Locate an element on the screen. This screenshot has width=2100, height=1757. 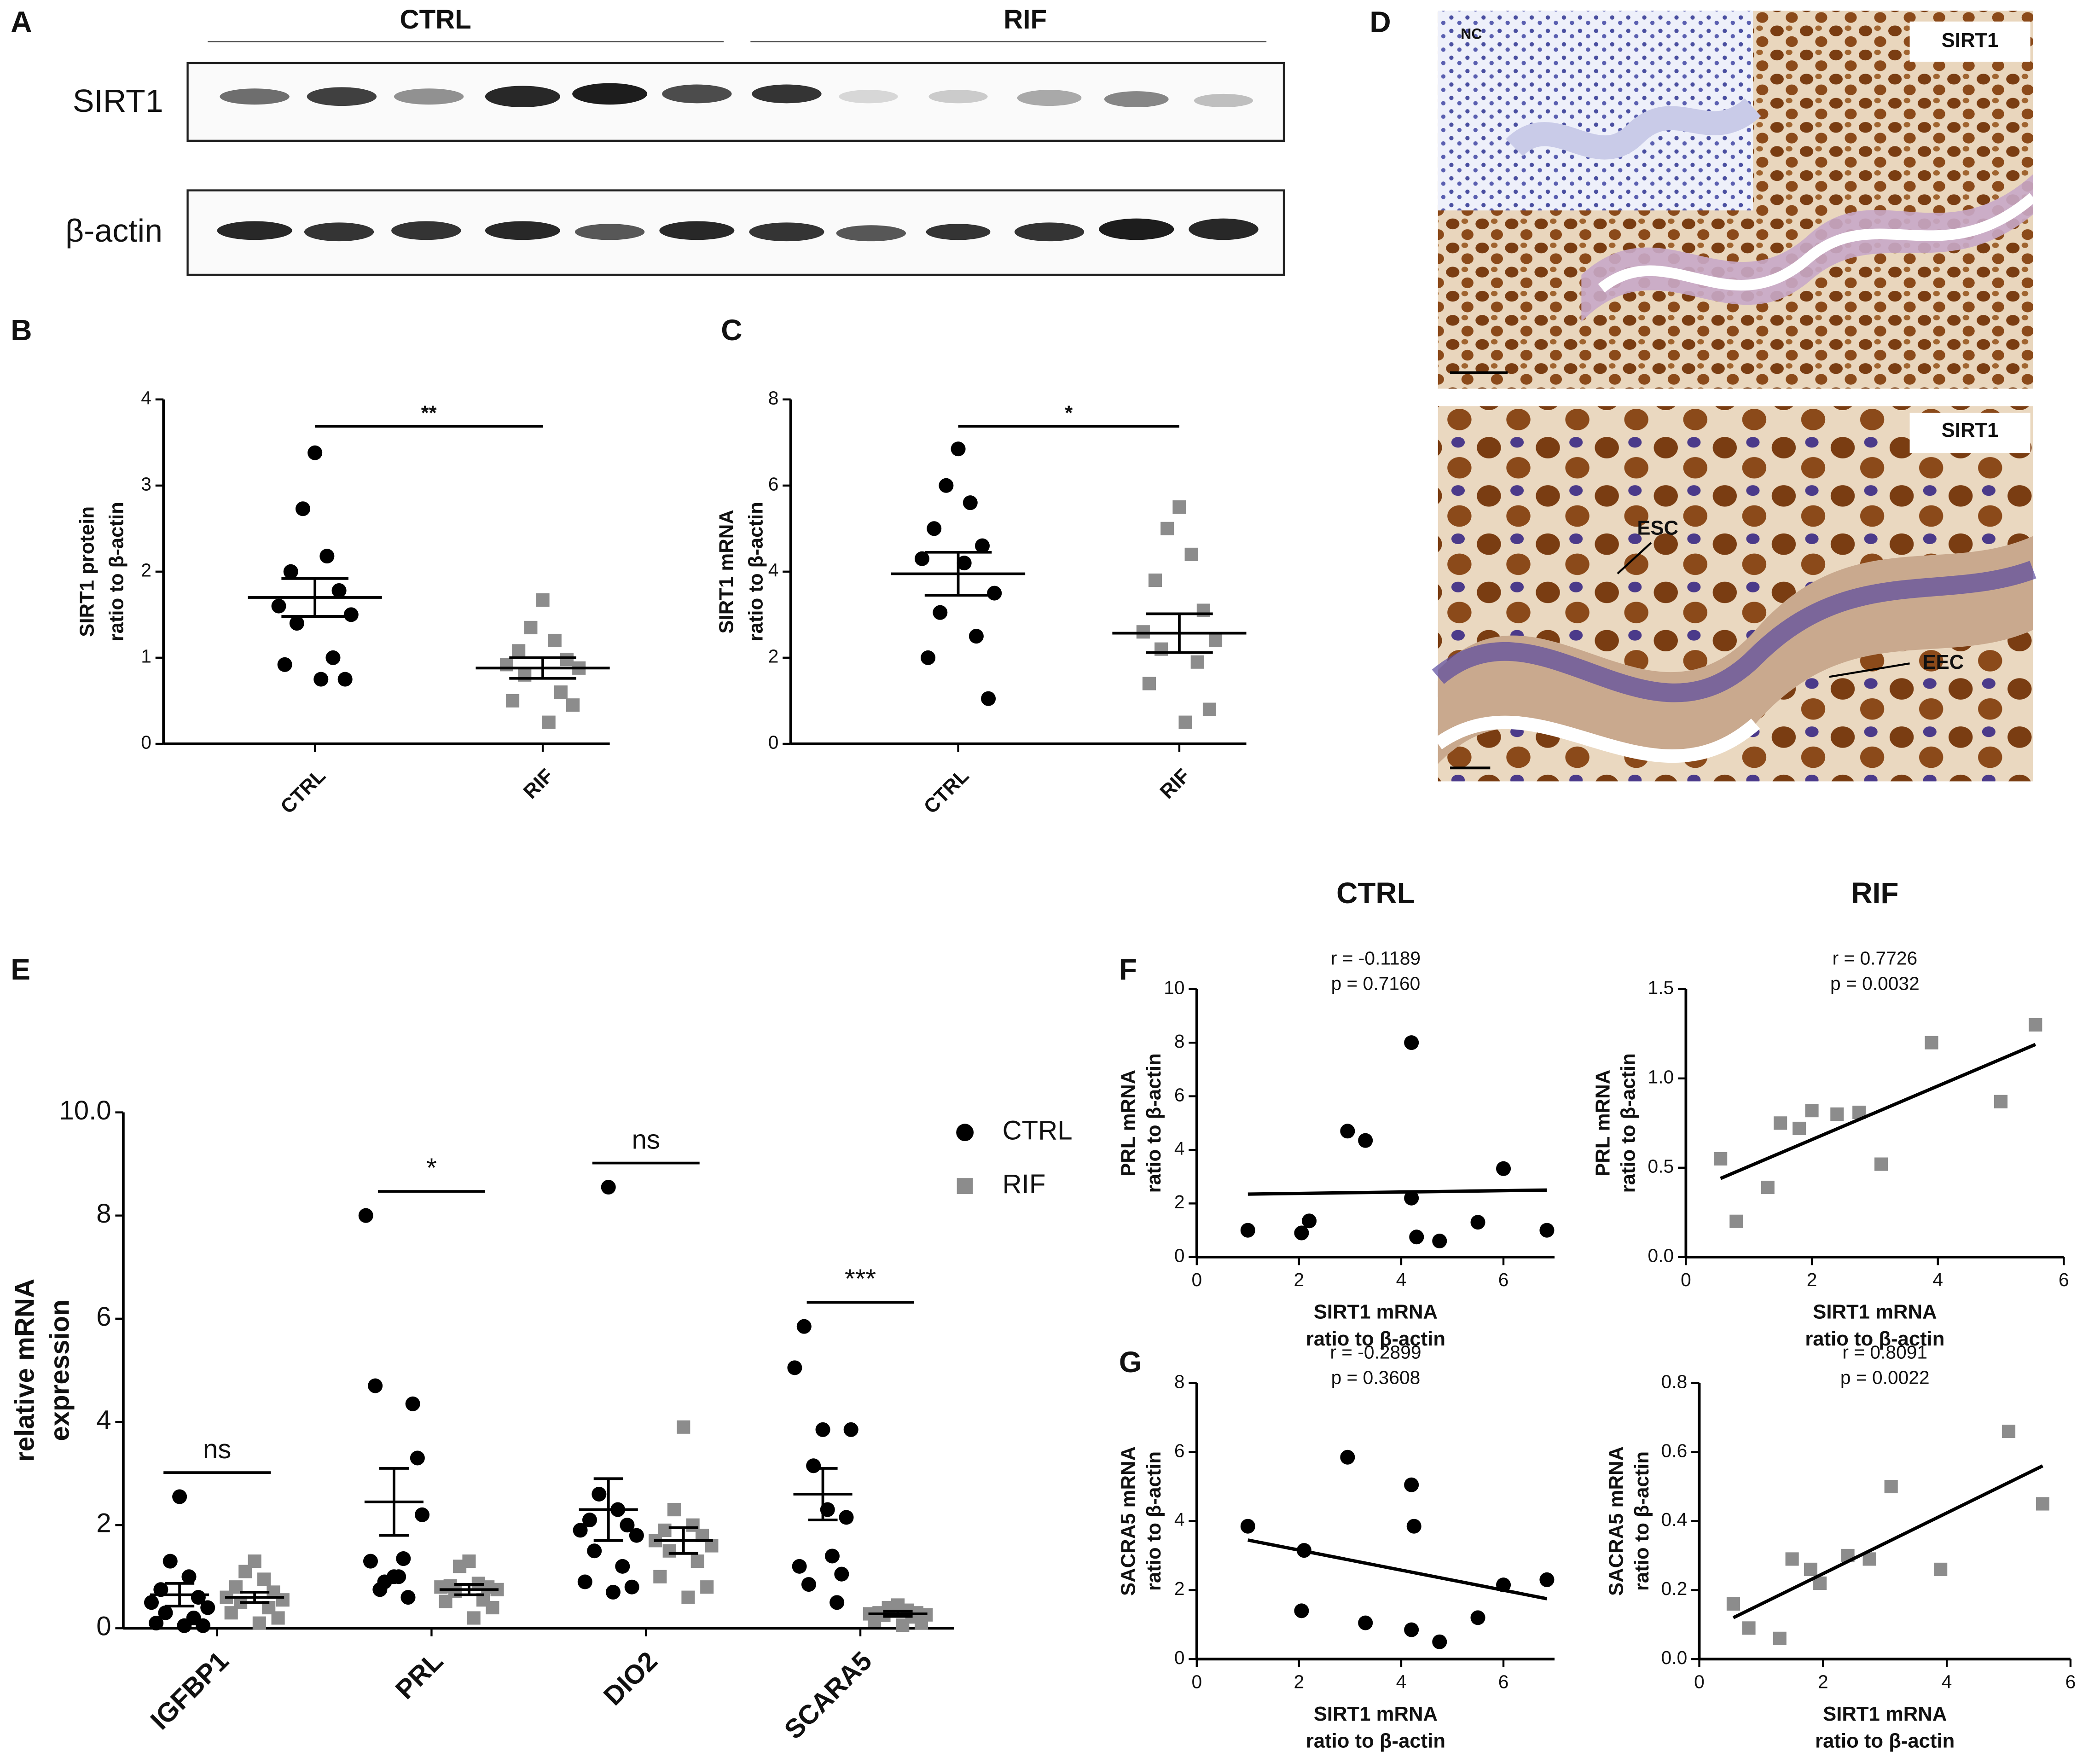
x-tick-label: CTRL is located at coordinates (303, 791).